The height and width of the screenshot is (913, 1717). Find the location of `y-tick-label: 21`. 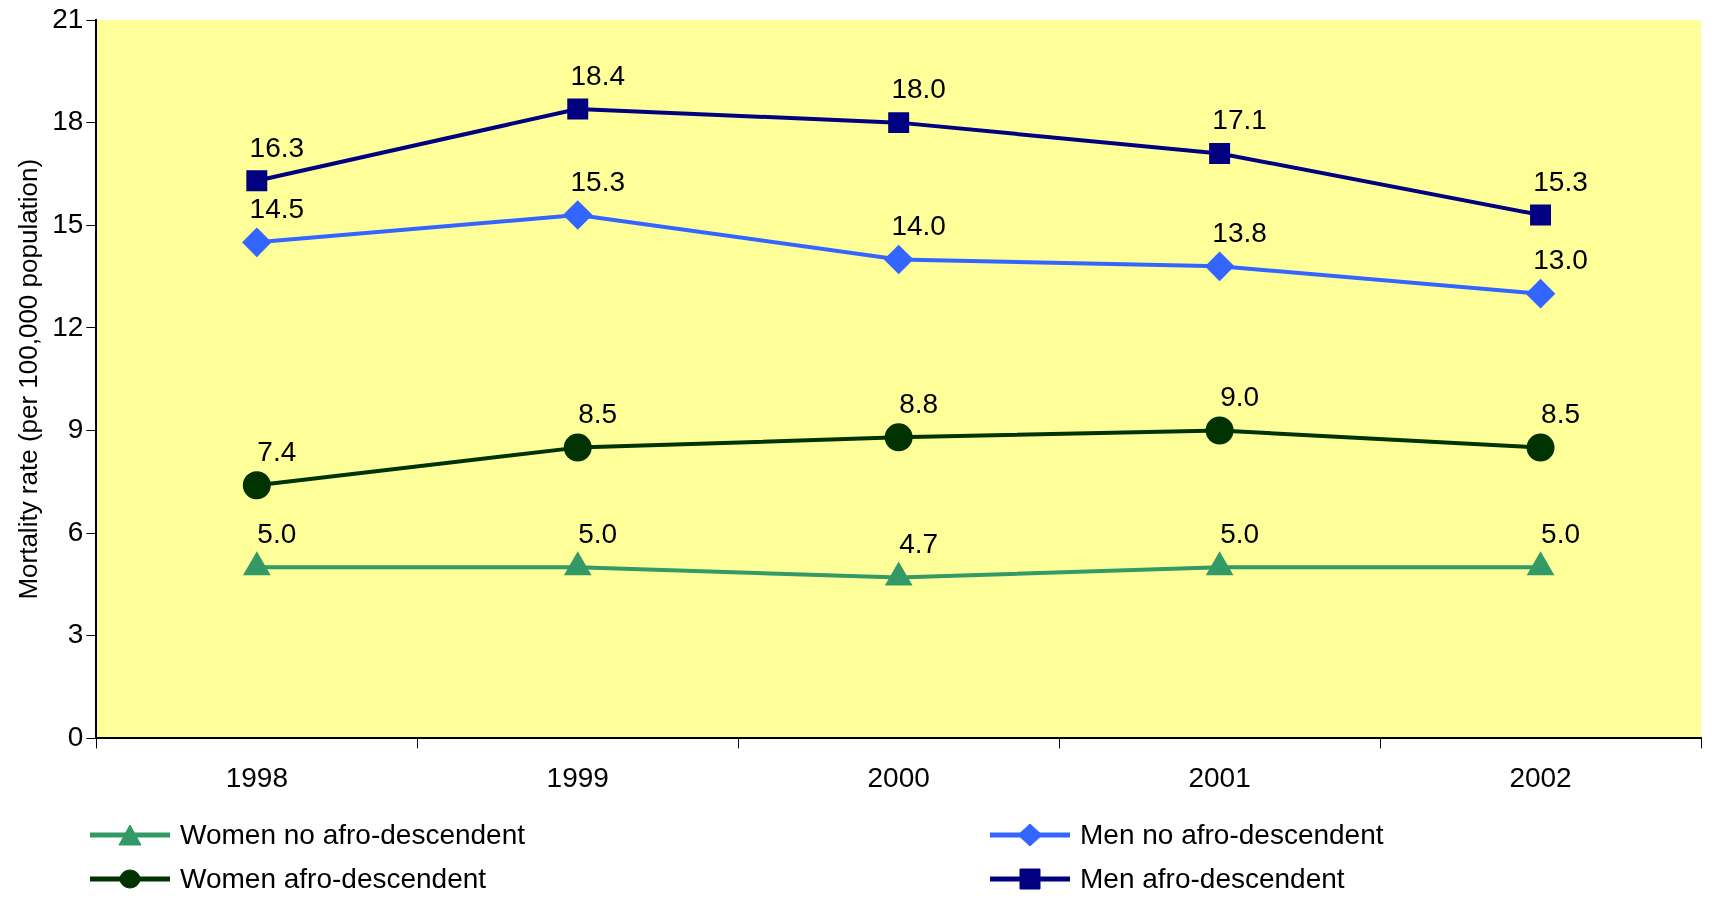

y-tick-label: 21 is located at coordinates (68, 18).